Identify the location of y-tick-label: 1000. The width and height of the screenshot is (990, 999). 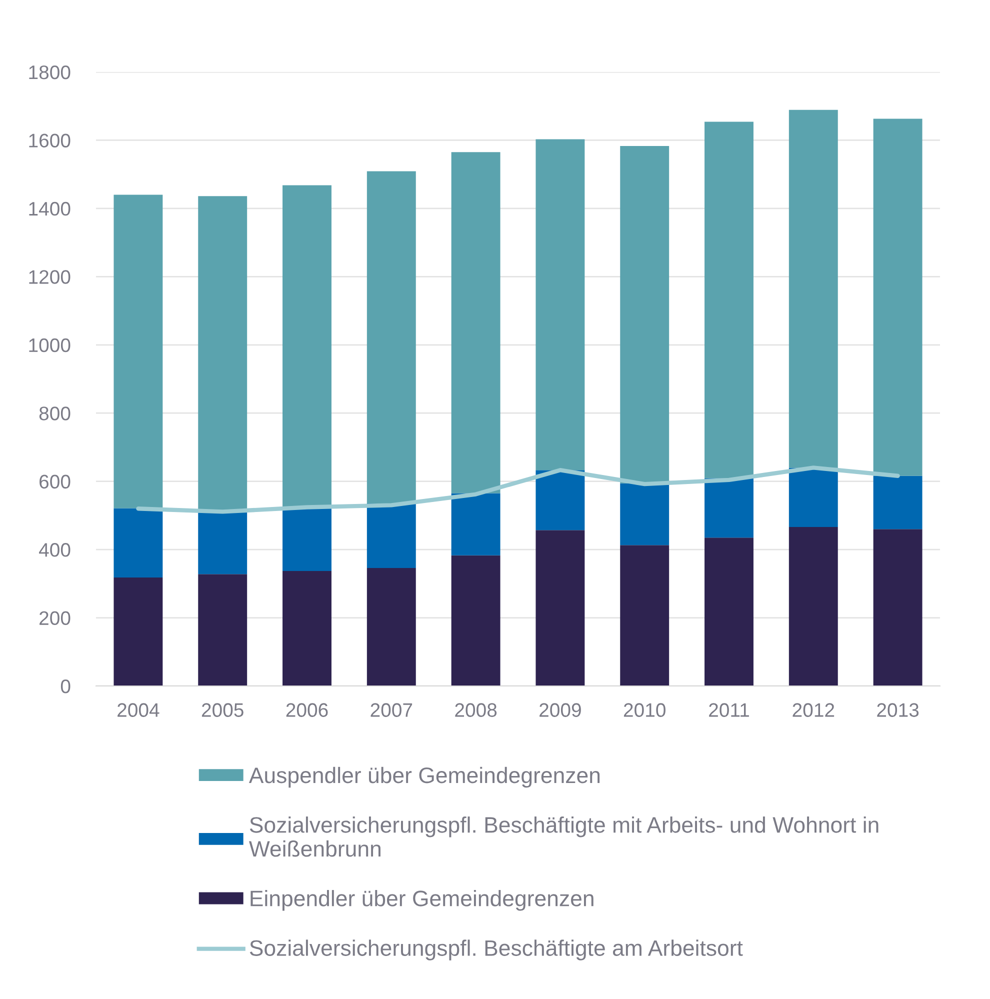
(49, 345).